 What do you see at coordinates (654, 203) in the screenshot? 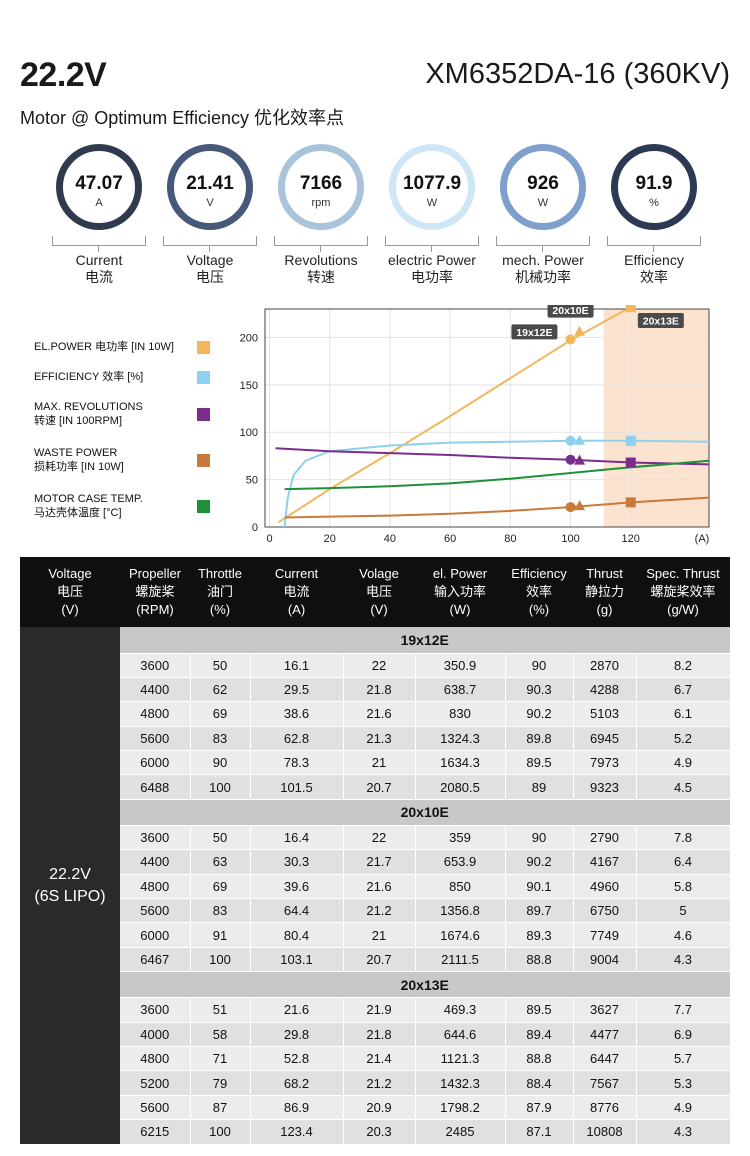
I see `metric-unit: %` at bounding box center [654, 203].